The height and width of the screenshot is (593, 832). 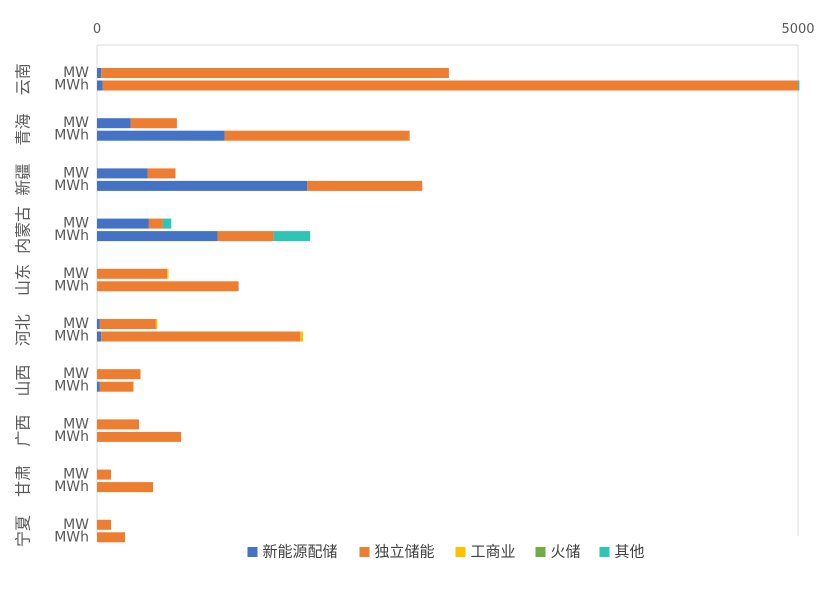 I want to click on x-tick-label: 5000, so click(x=797, y=29).